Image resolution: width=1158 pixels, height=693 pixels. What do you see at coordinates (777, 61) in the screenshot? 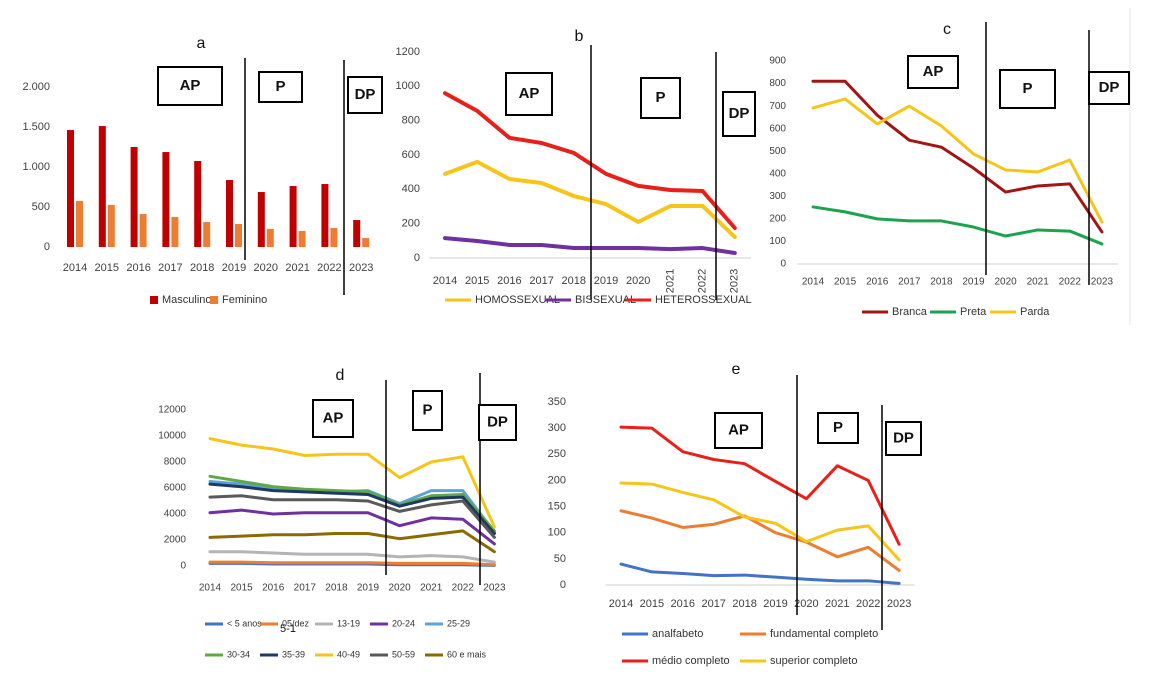
I see `y-tick-label: 900` at bounding box center [777, 61].